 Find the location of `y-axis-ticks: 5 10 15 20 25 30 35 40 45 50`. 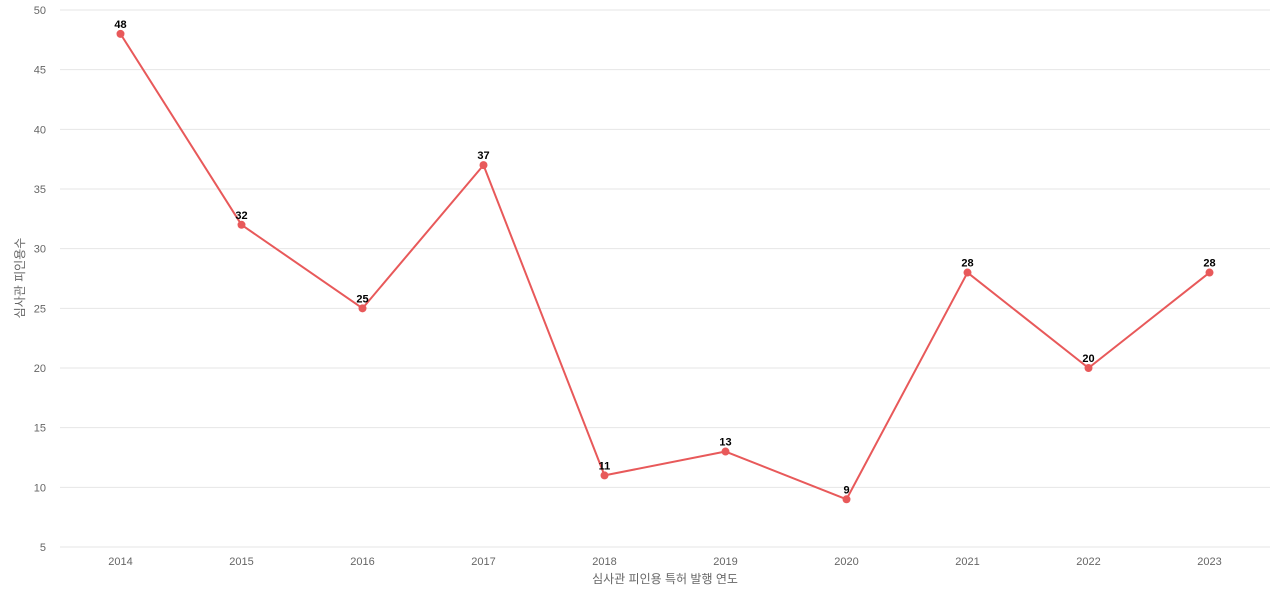

y-axis-ticks: 5 10 15 20 25 30 35 40 45 50 is located at coordinates (40, 279).